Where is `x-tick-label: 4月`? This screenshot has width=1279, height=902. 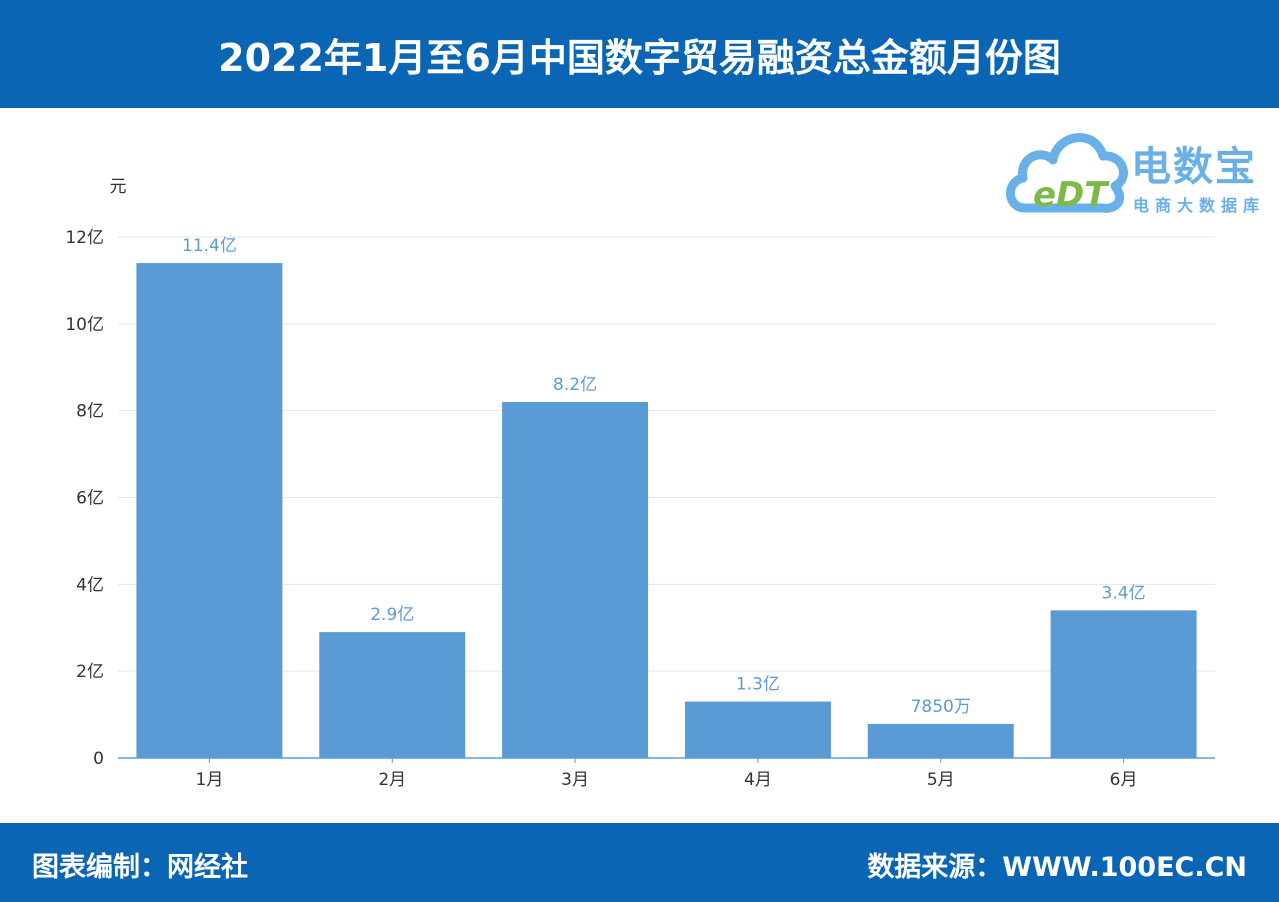
x-tick-label: 4月 is located at coordinates (758, 780).